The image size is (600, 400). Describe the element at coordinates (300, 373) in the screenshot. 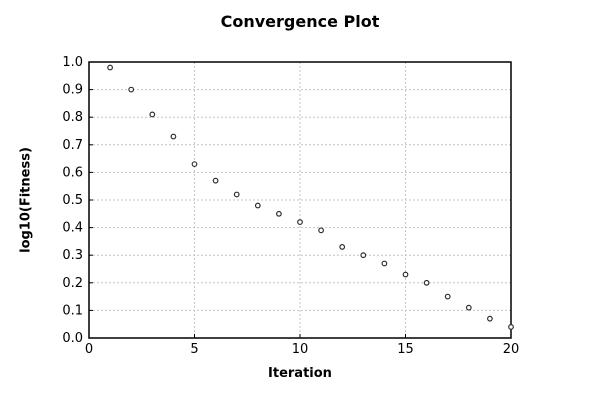

I see `x-axis-label: Iteration` at that location.